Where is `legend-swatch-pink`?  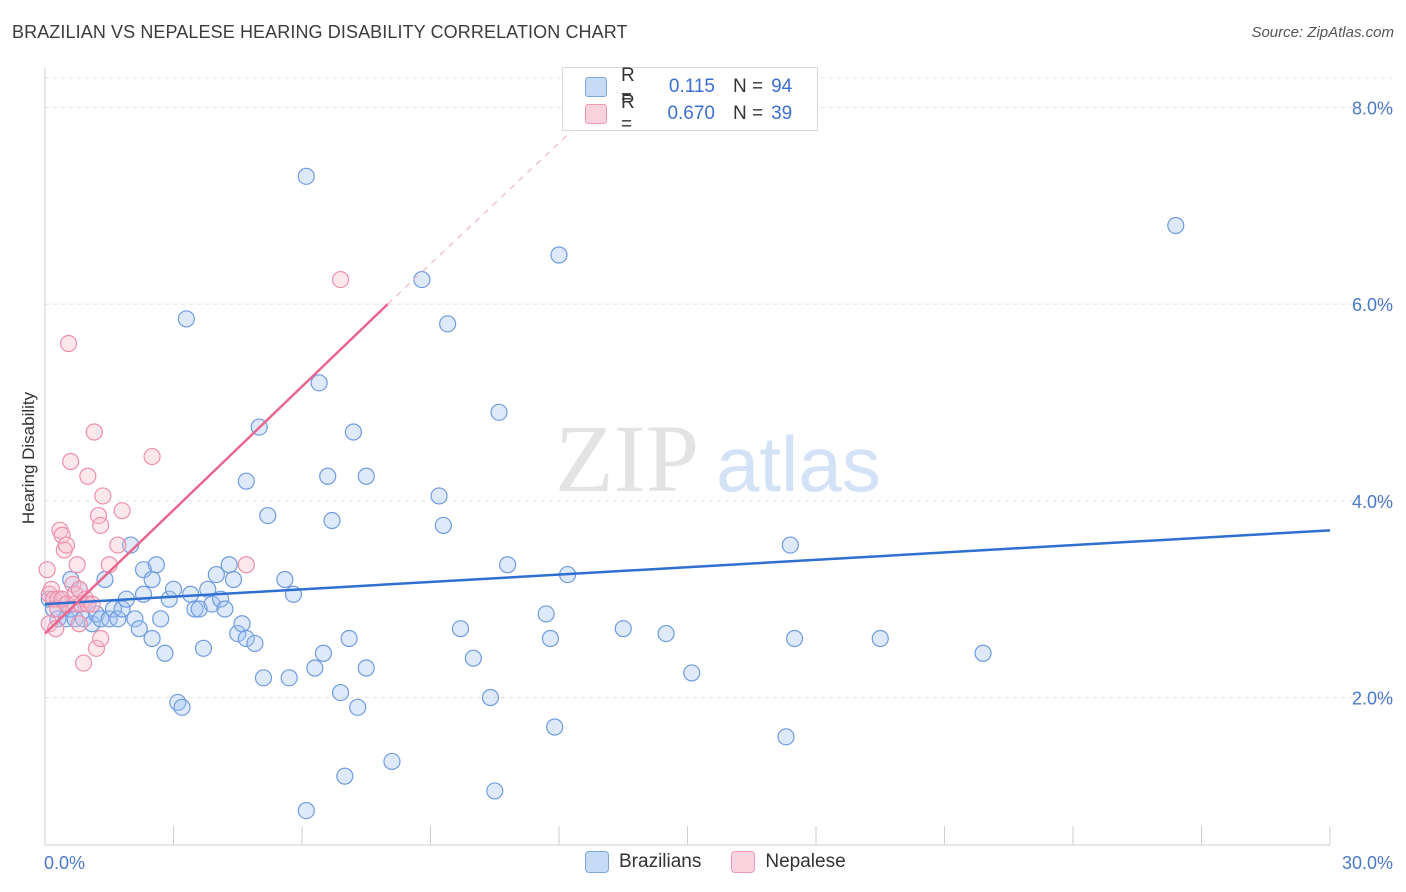
legend-swatch-pink is located at coordinates (596, 114).